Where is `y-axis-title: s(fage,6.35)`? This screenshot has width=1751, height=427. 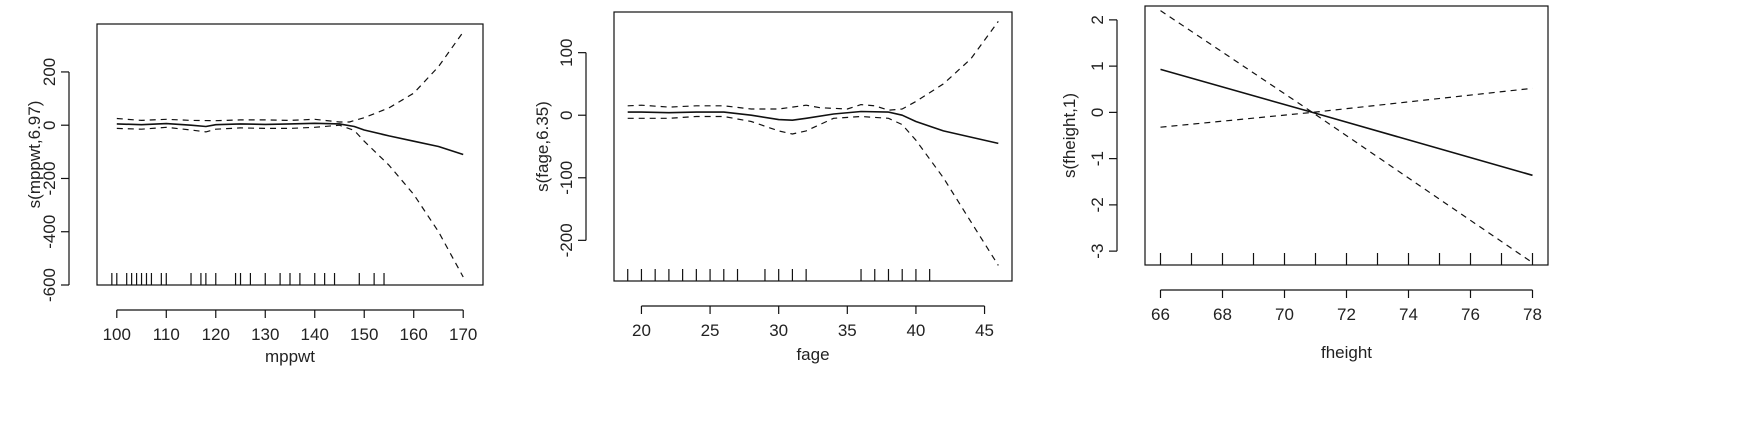 y-axis-title: s(fage,6.35) is located at coordinates (542, 146).